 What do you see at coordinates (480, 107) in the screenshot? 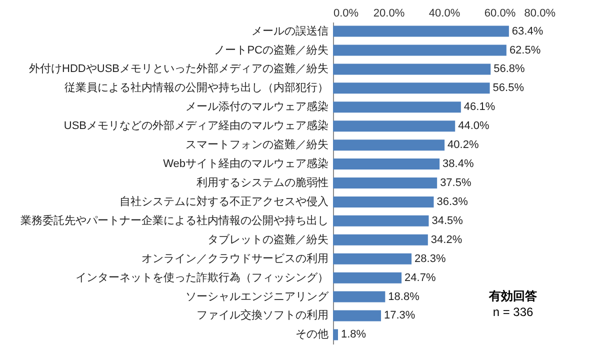
I see `data-label: 46.1%` at bounding box center [480, 107].